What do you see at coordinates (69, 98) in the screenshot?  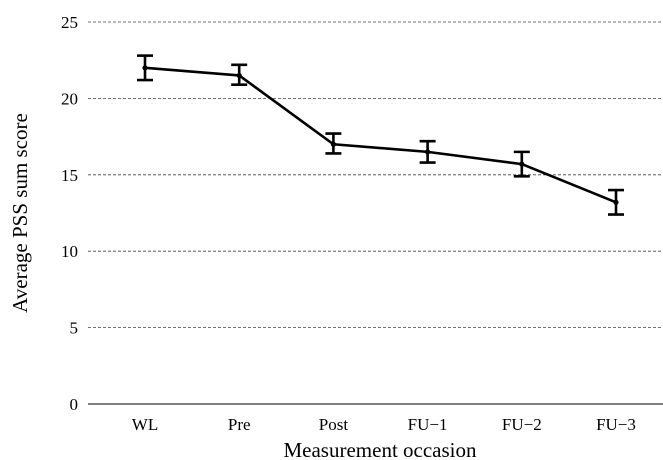 I see `y-tick-label: 20` at bounding box center [69, 98].